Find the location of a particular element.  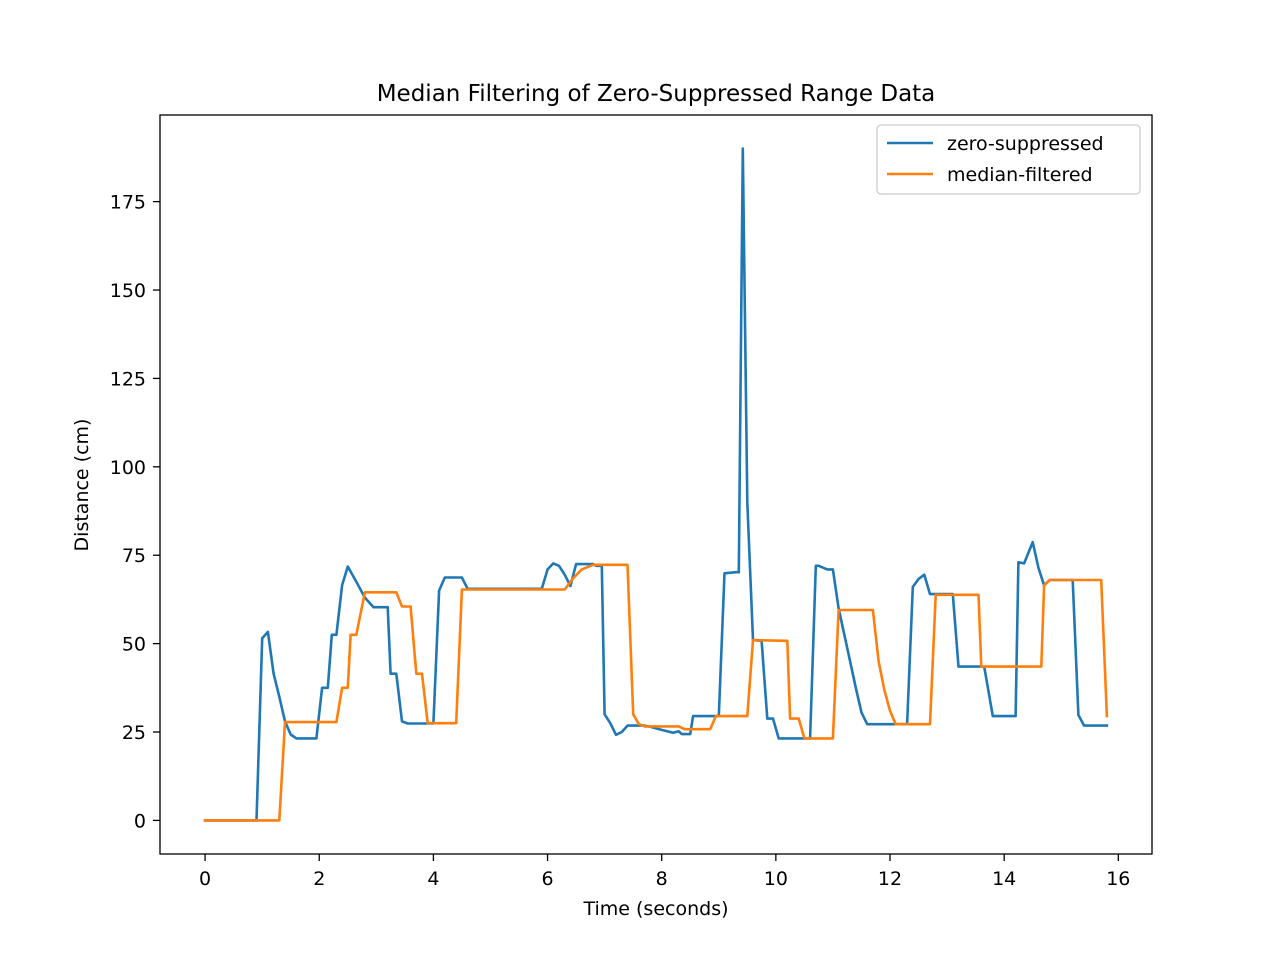

x-tick-label: 0 is located at coordinates (205, 879).